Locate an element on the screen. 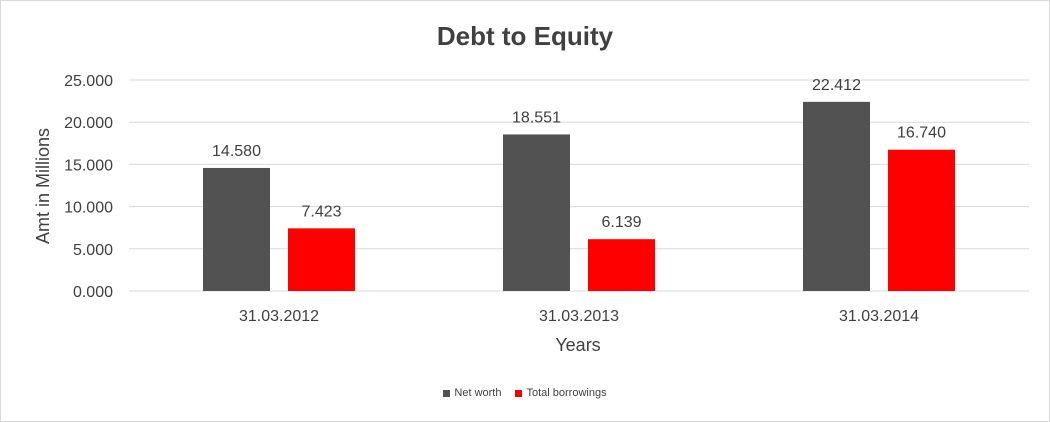 This screenshot has width=1050, height=422. x-tick-labels: 31.03.2012 31.03.2013 31.03.2014 is located at coordinates (579, 316).